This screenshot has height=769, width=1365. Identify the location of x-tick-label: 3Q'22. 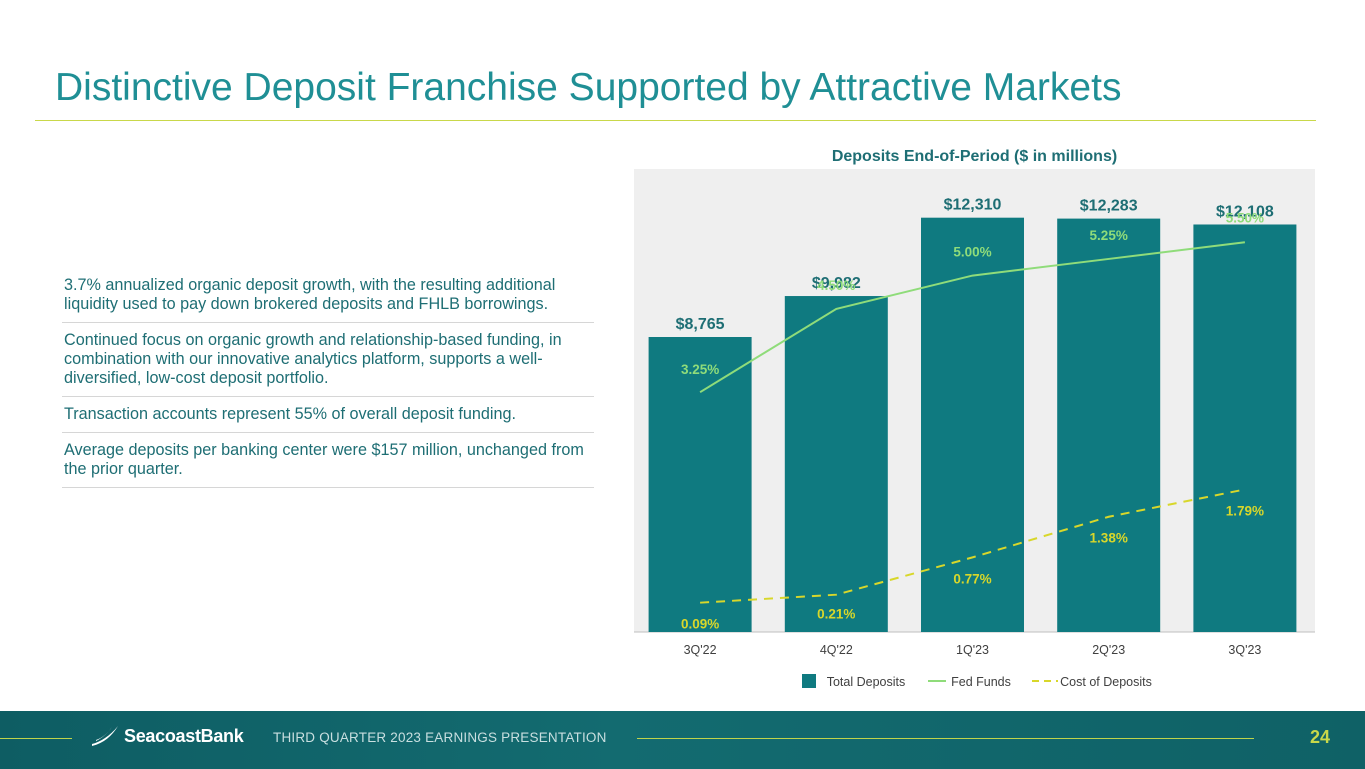
(700, 650).